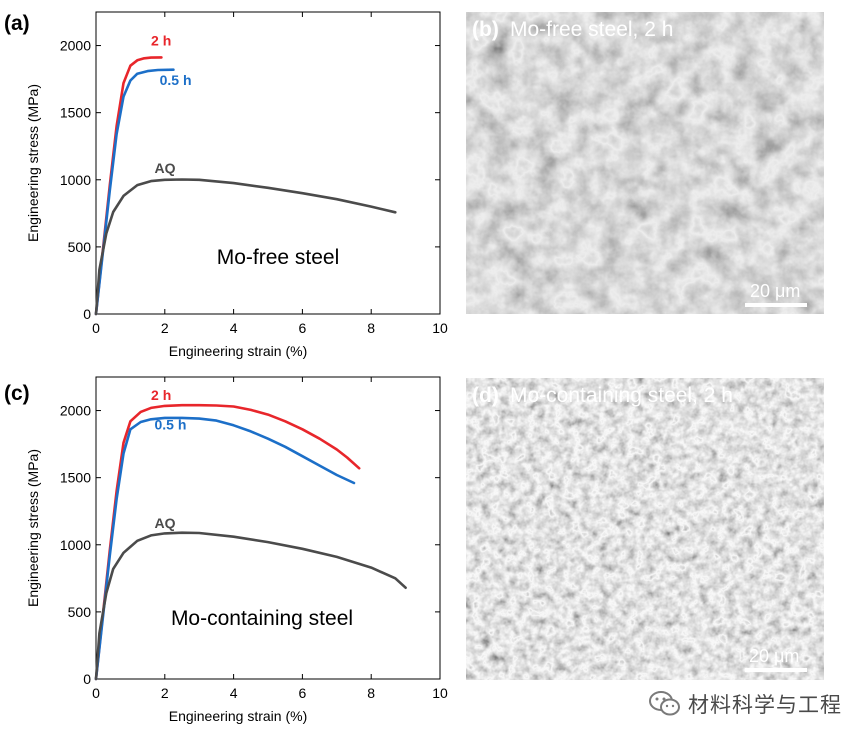 Image resolution: width=861 pixels, height=743 pixels. Describe the element at coordinates (371, 693) in the screenshot. I see `x-tick-label-c: 8` at that location.